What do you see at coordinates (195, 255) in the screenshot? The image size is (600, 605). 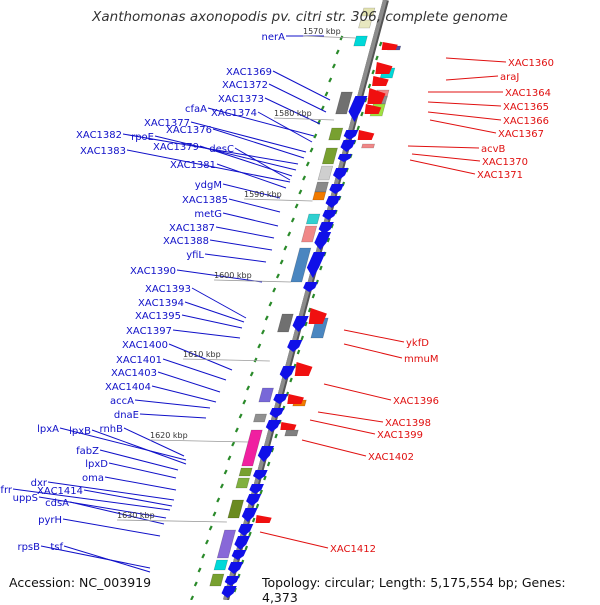 I see `forward-gene-label: yfiL` at bounding box center [195, 255].